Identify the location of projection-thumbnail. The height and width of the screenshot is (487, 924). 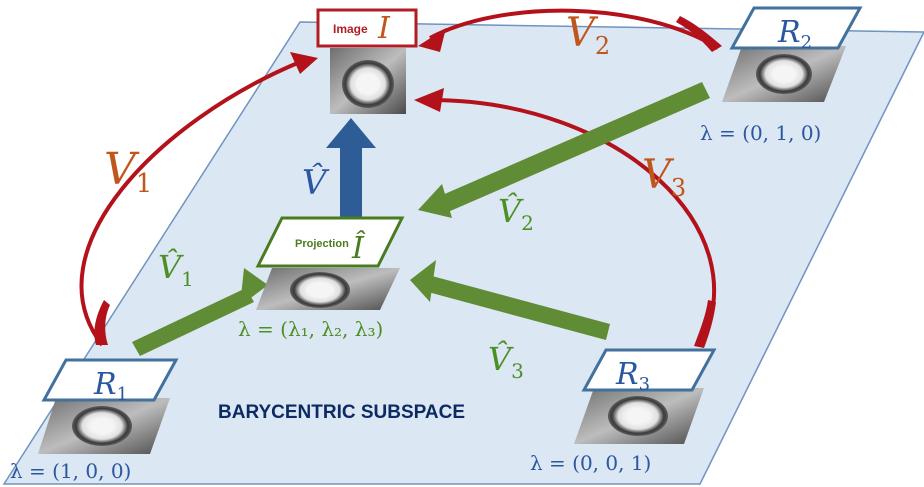
(328, 289).